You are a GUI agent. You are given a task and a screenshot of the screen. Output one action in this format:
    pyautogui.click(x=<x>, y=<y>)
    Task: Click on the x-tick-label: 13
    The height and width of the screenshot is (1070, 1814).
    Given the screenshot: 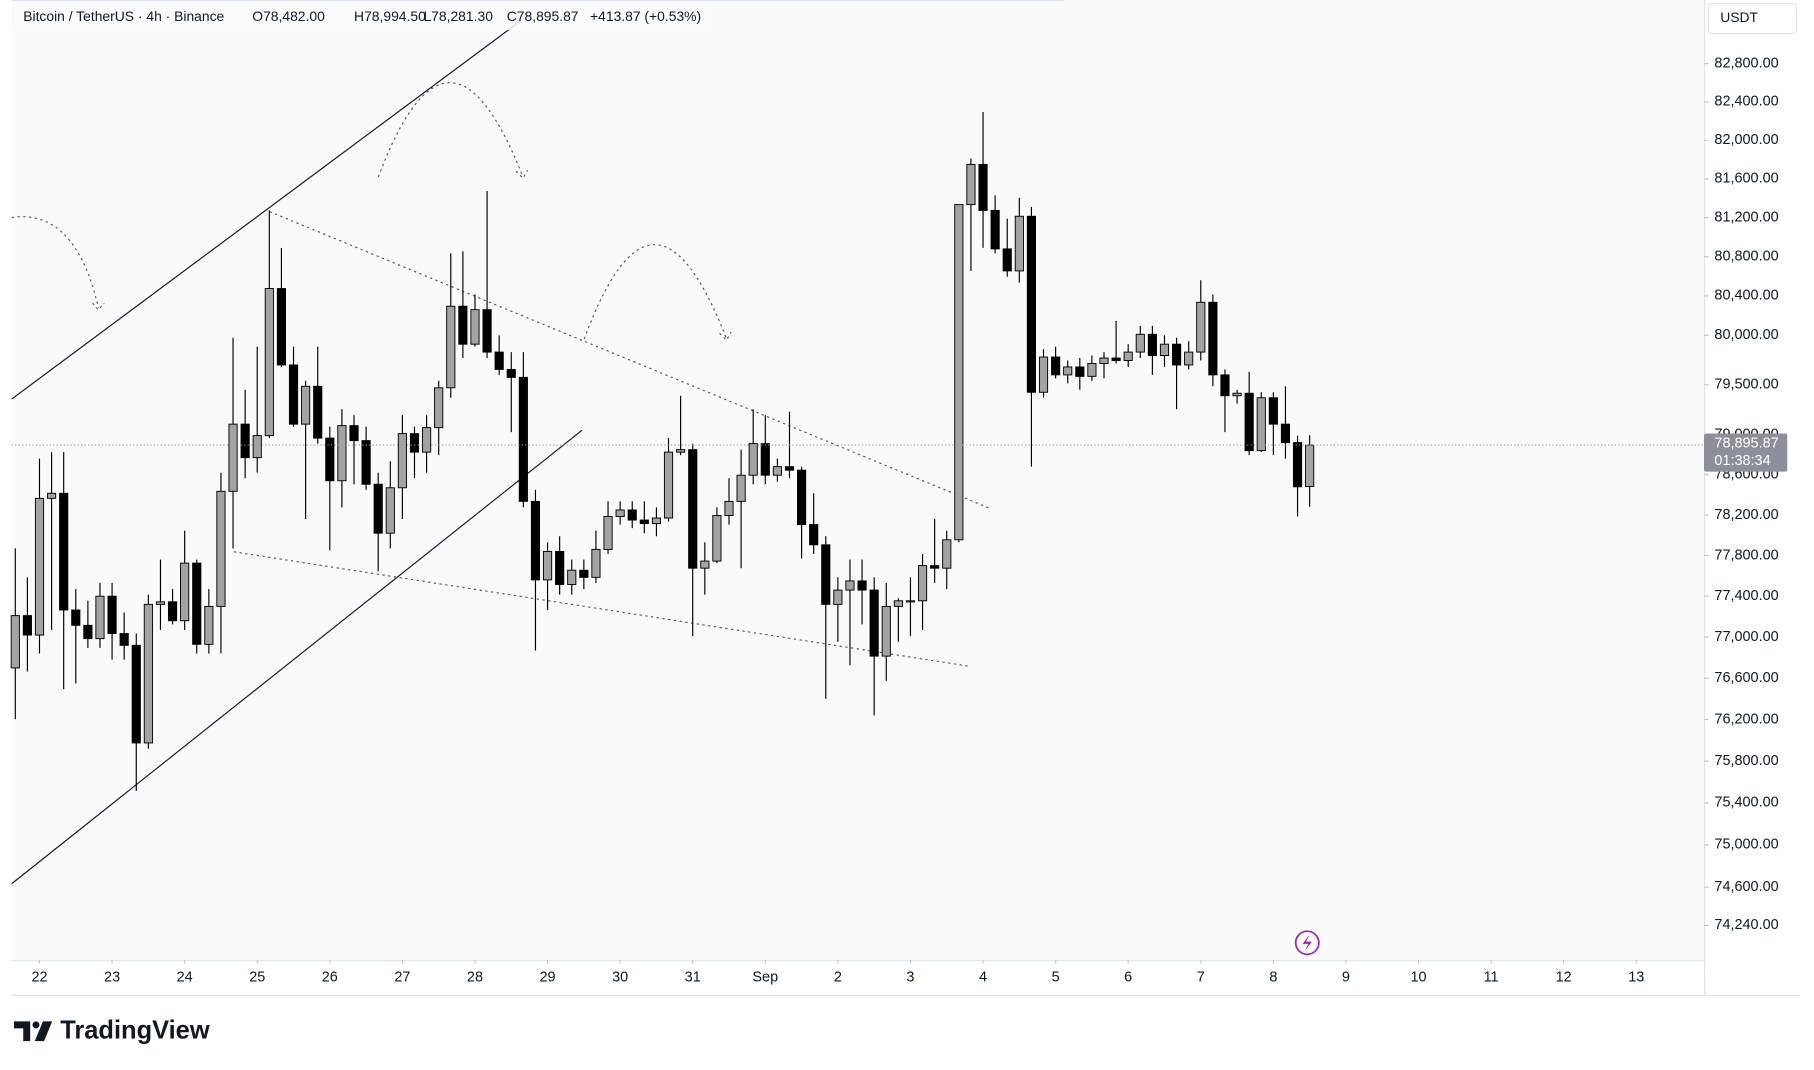 What is the action you would take?
    pyautogui.click(x=1636, y=977)
    